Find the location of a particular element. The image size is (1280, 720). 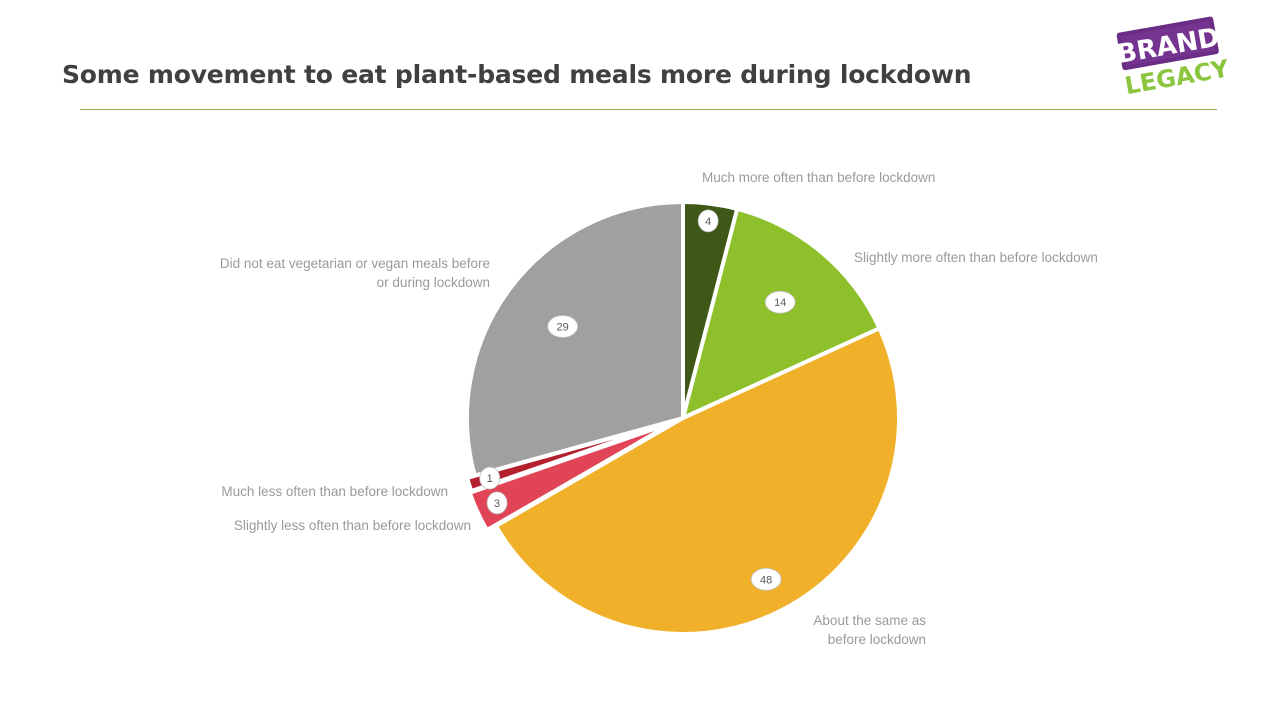

brand-legacy-logo: BRAND LEGACY is located at coordinates (1173, 56).